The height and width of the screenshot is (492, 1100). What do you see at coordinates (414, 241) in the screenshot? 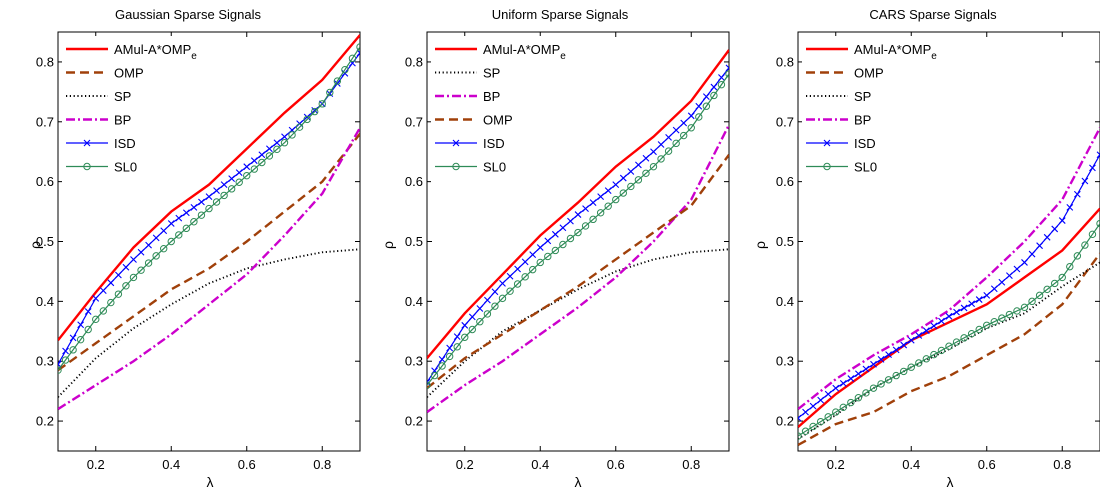
I see `uniform-y-tick-label: 0.5` at bounding box center [414, 241].